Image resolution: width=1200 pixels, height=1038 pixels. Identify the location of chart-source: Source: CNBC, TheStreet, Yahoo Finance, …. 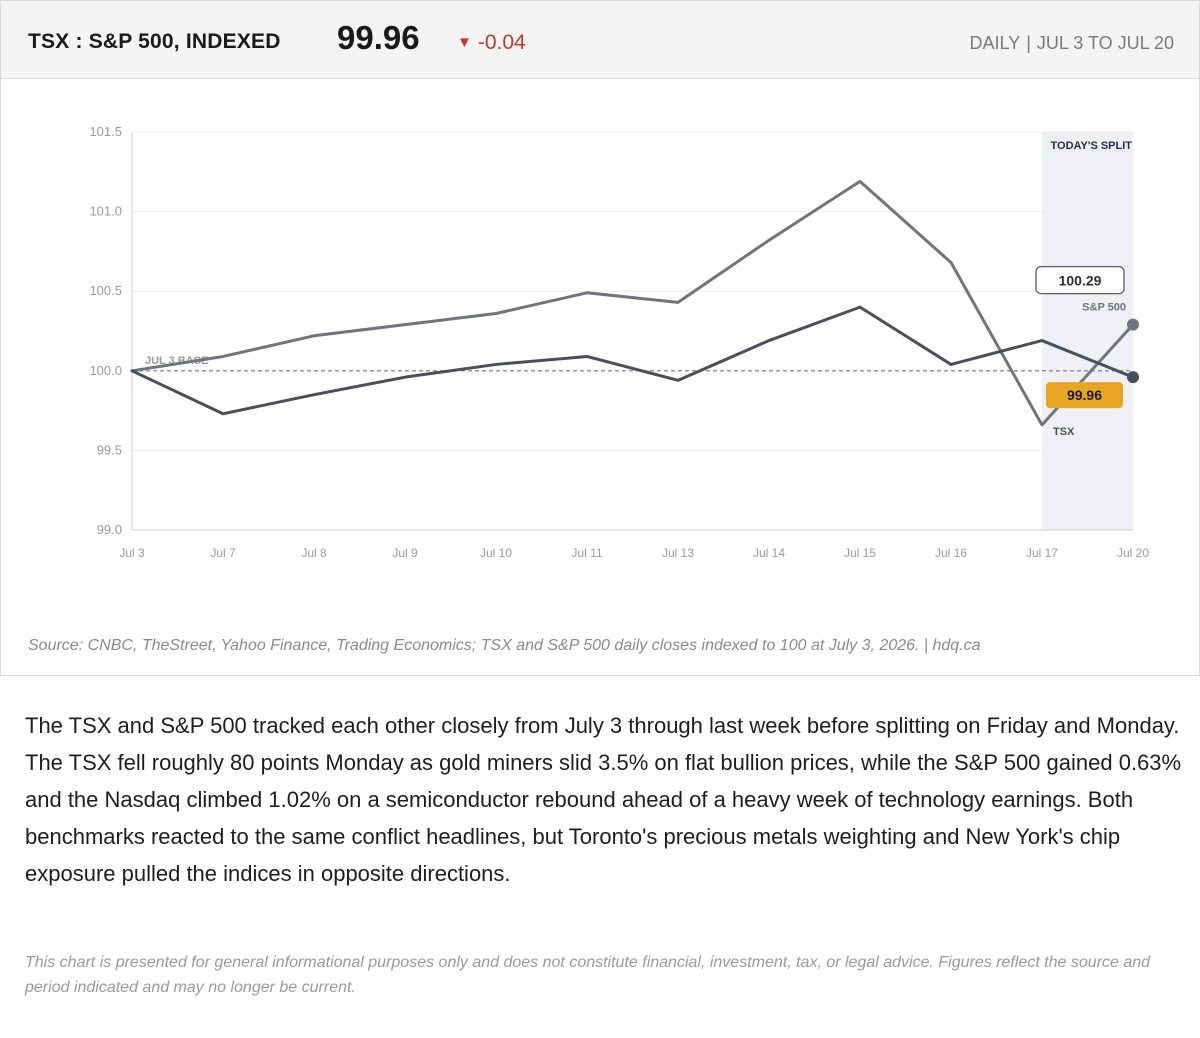
(504, 645).